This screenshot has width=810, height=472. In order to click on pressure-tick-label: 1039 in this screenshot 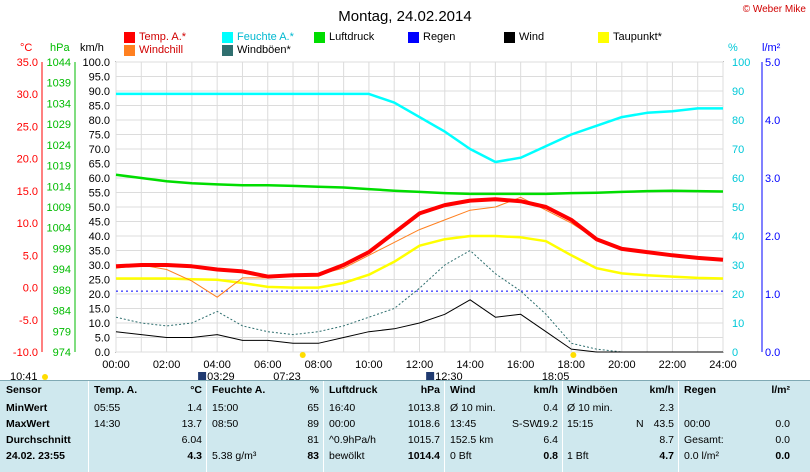, I will do `click(59, 84)`.